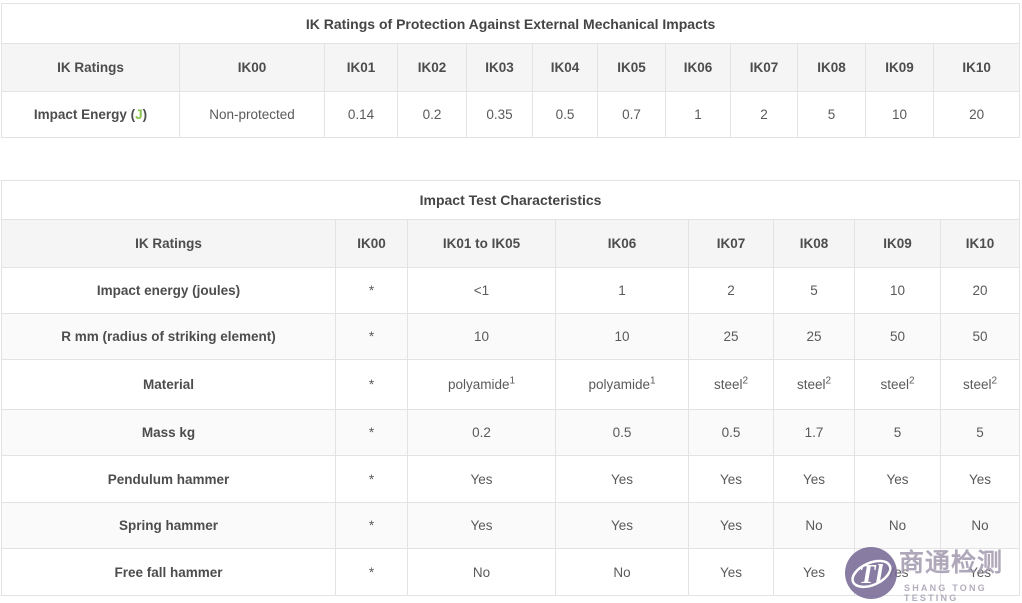 The width and height of the screenshot is (1022, 603). I want to click on column-header: IK03, so click(499, 67).